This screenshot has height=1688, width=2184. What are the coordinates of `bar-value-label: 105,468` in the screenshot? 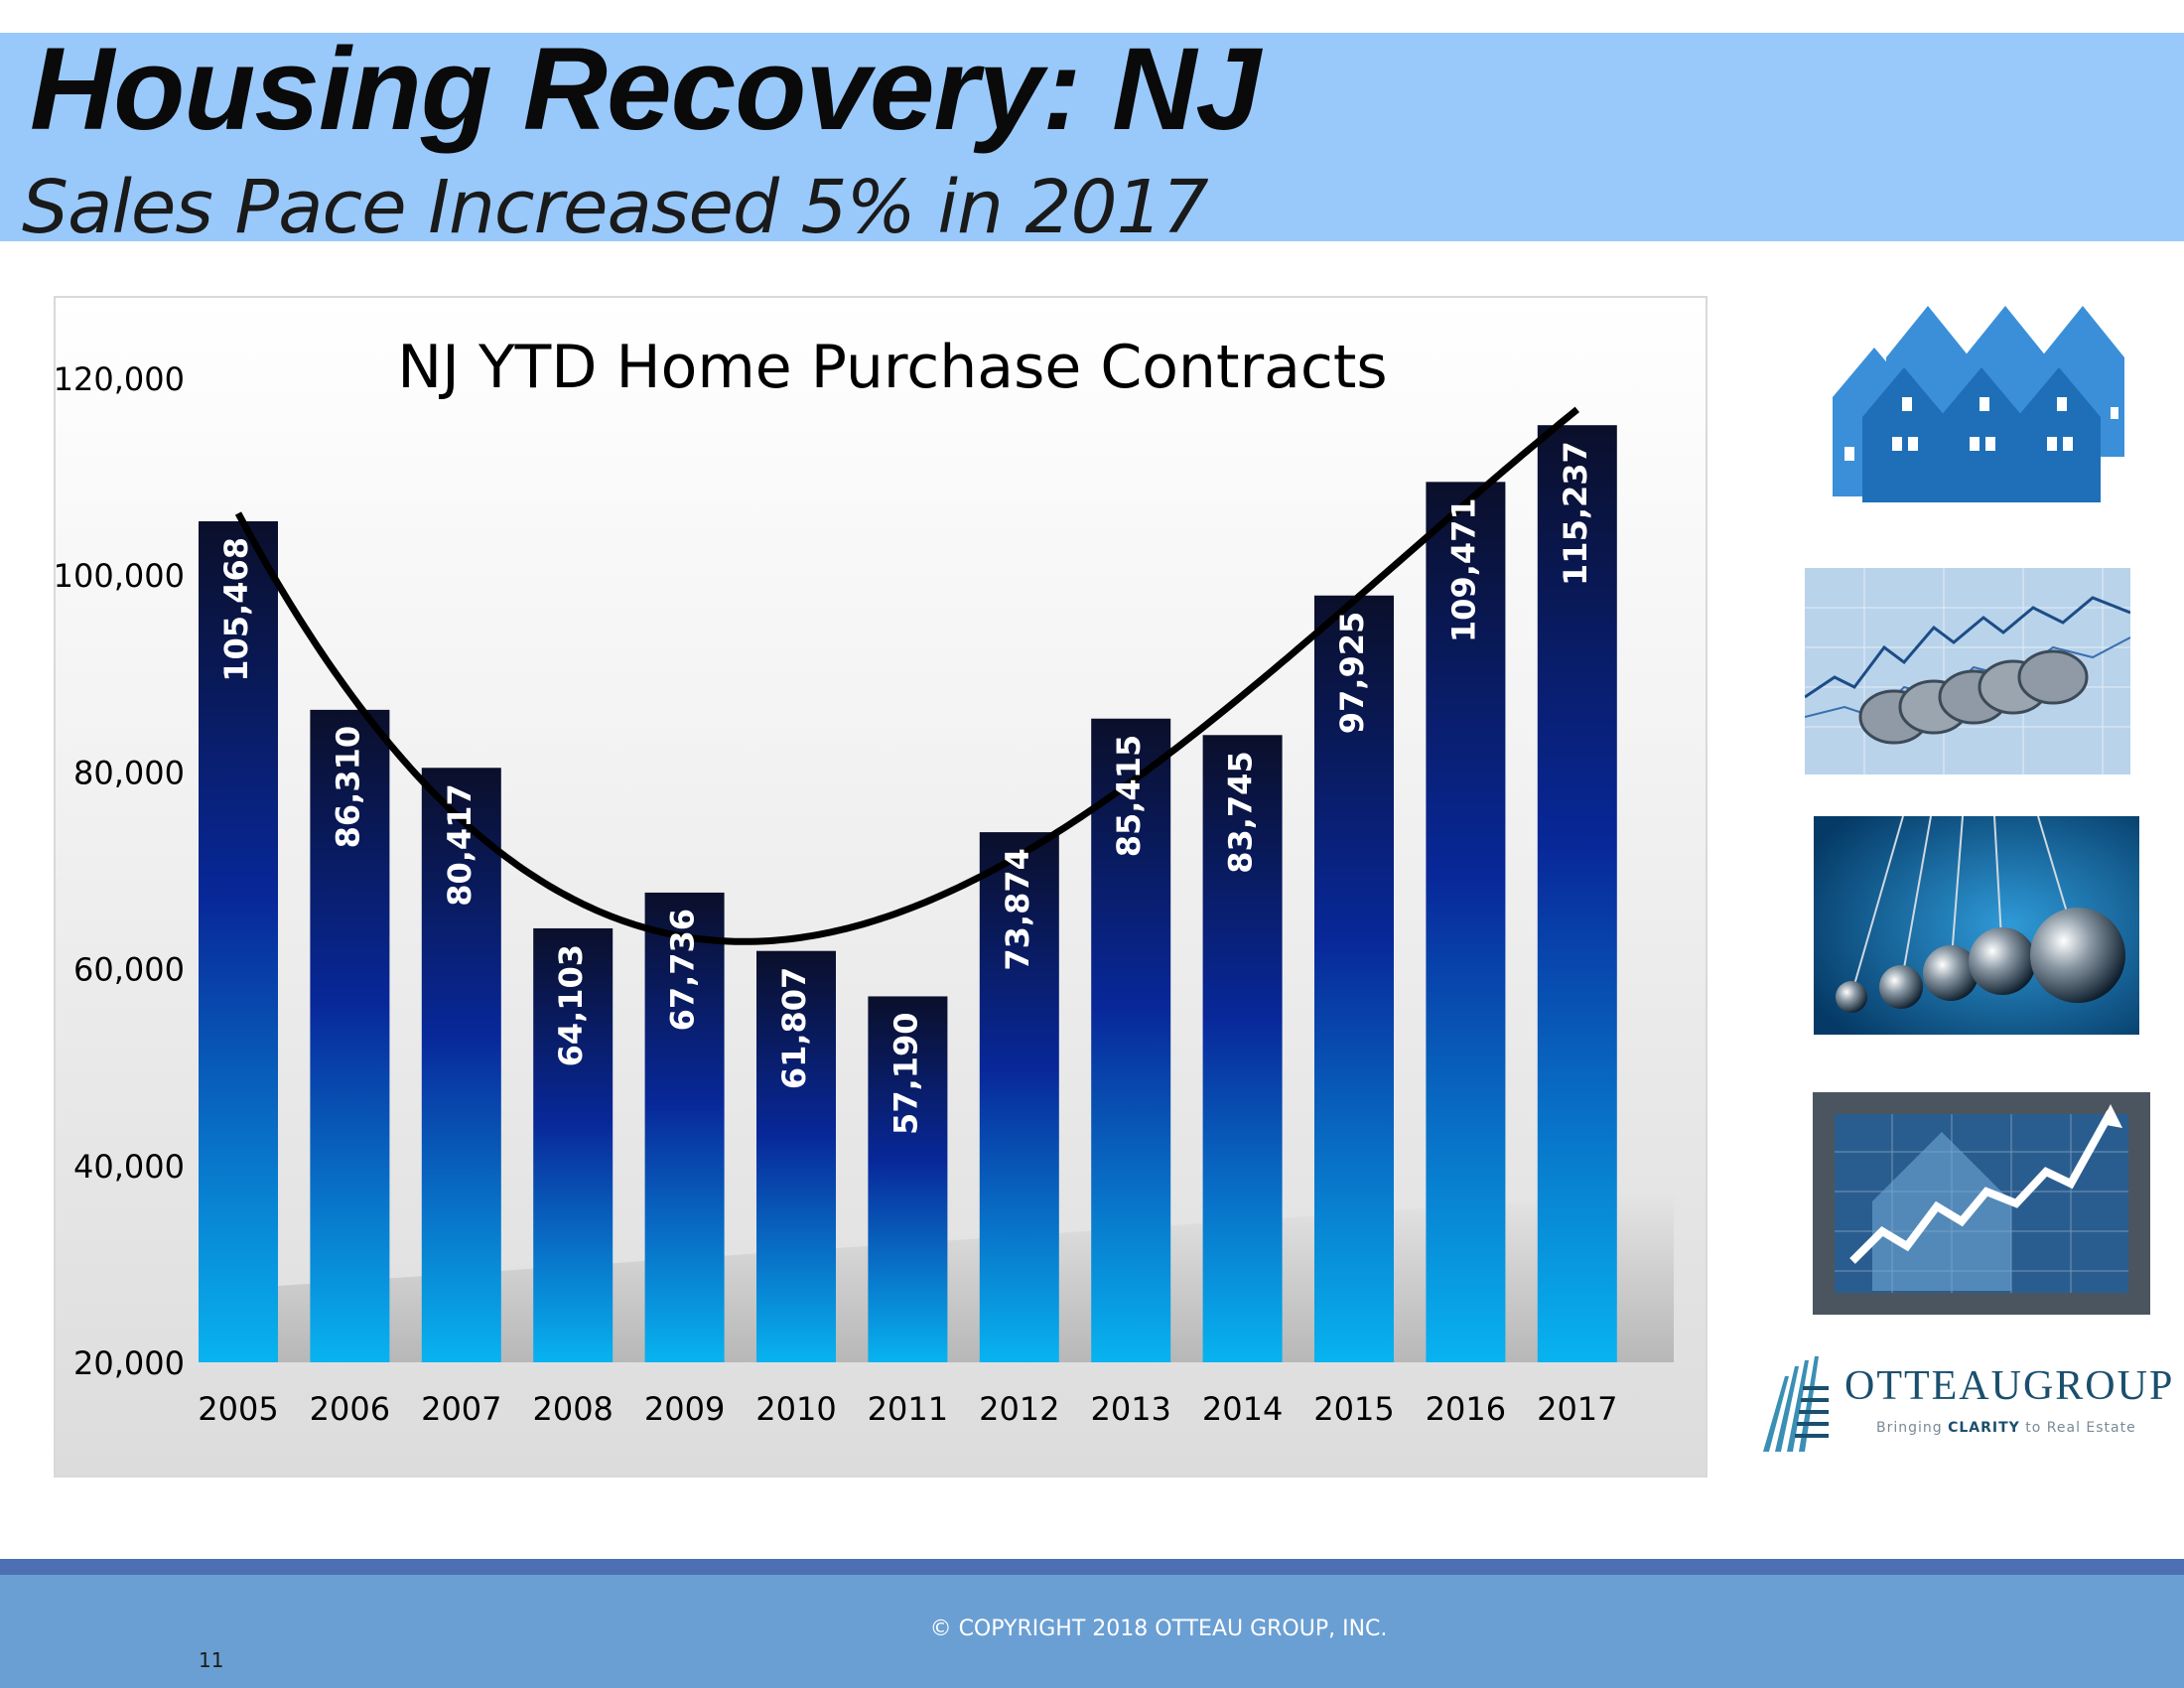 It's located at (236, 609).